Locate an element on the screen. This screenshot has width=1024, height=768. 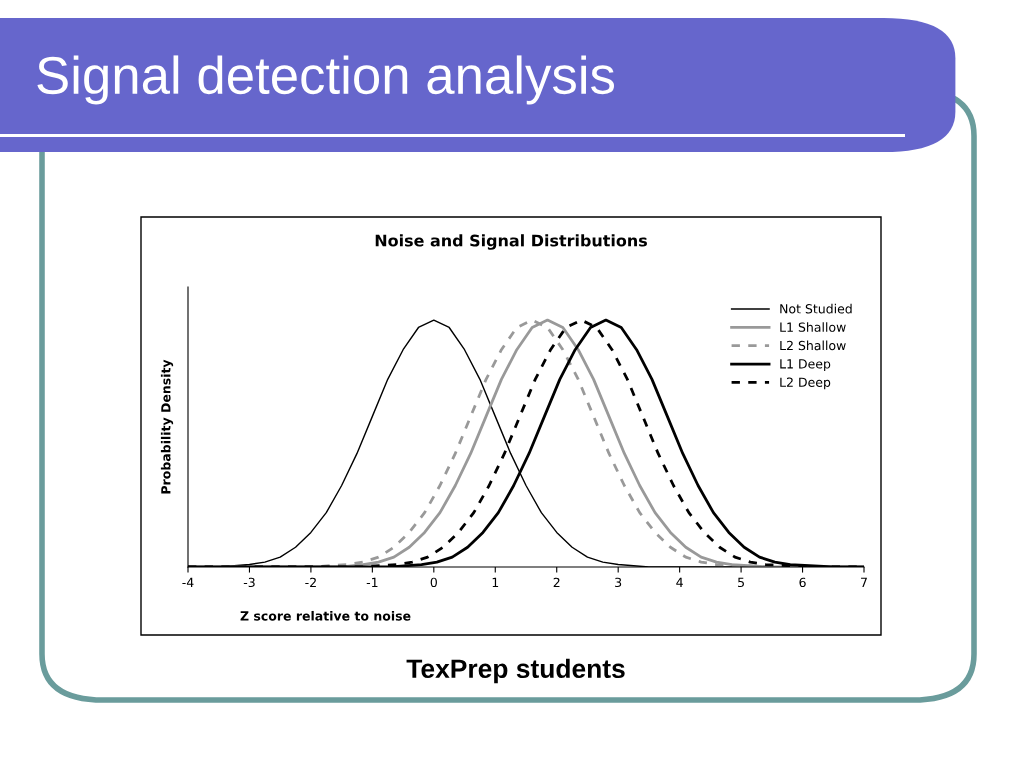
x-tick-label: 6 is located at coordinates (802, 582).